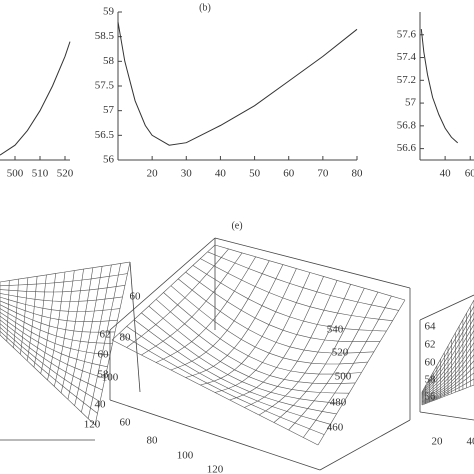 The image size is (474, 474). I want to click on y-tick-label: 57.2, so click(406, 80).